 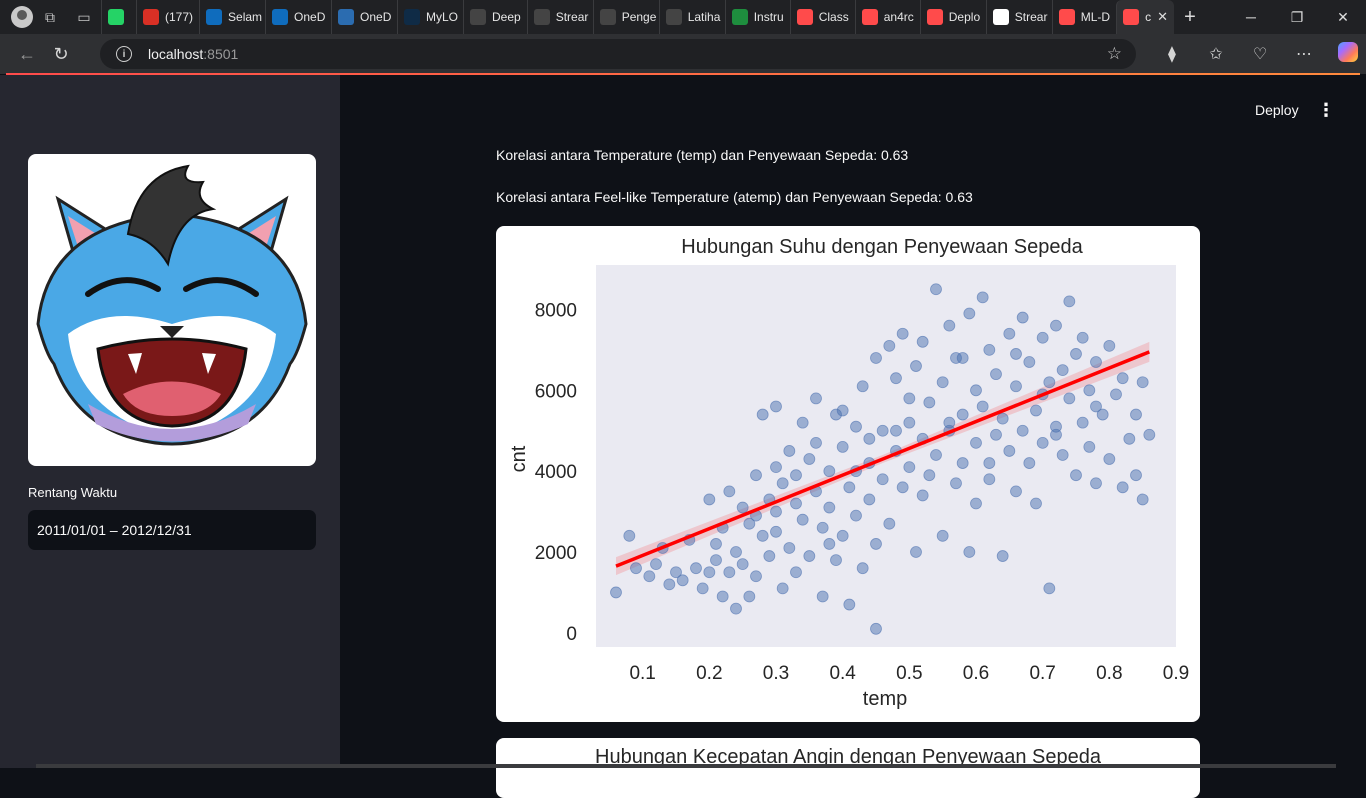 I want to click on browser-tab: (177), so click(x=167, y=17).